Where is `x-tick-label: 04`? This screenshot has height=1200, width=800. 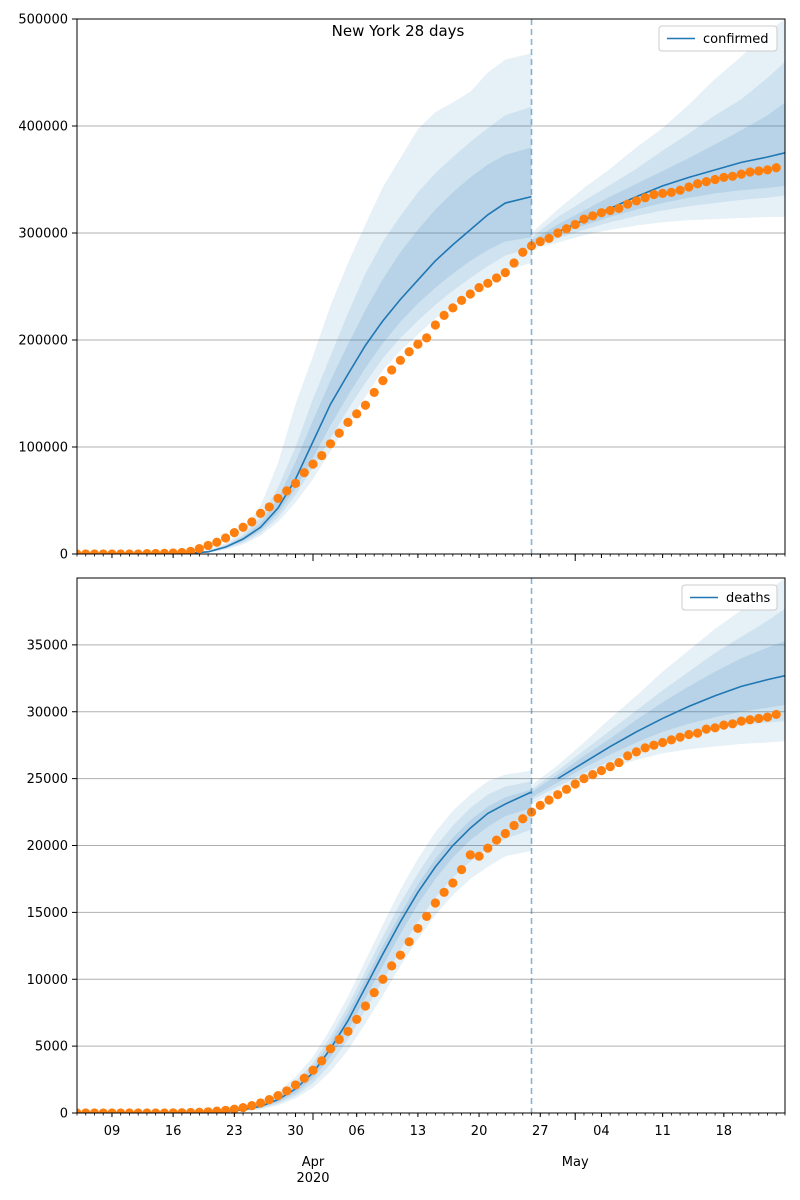
x-tick-label: 04 is located at coordinates (601, 1131).